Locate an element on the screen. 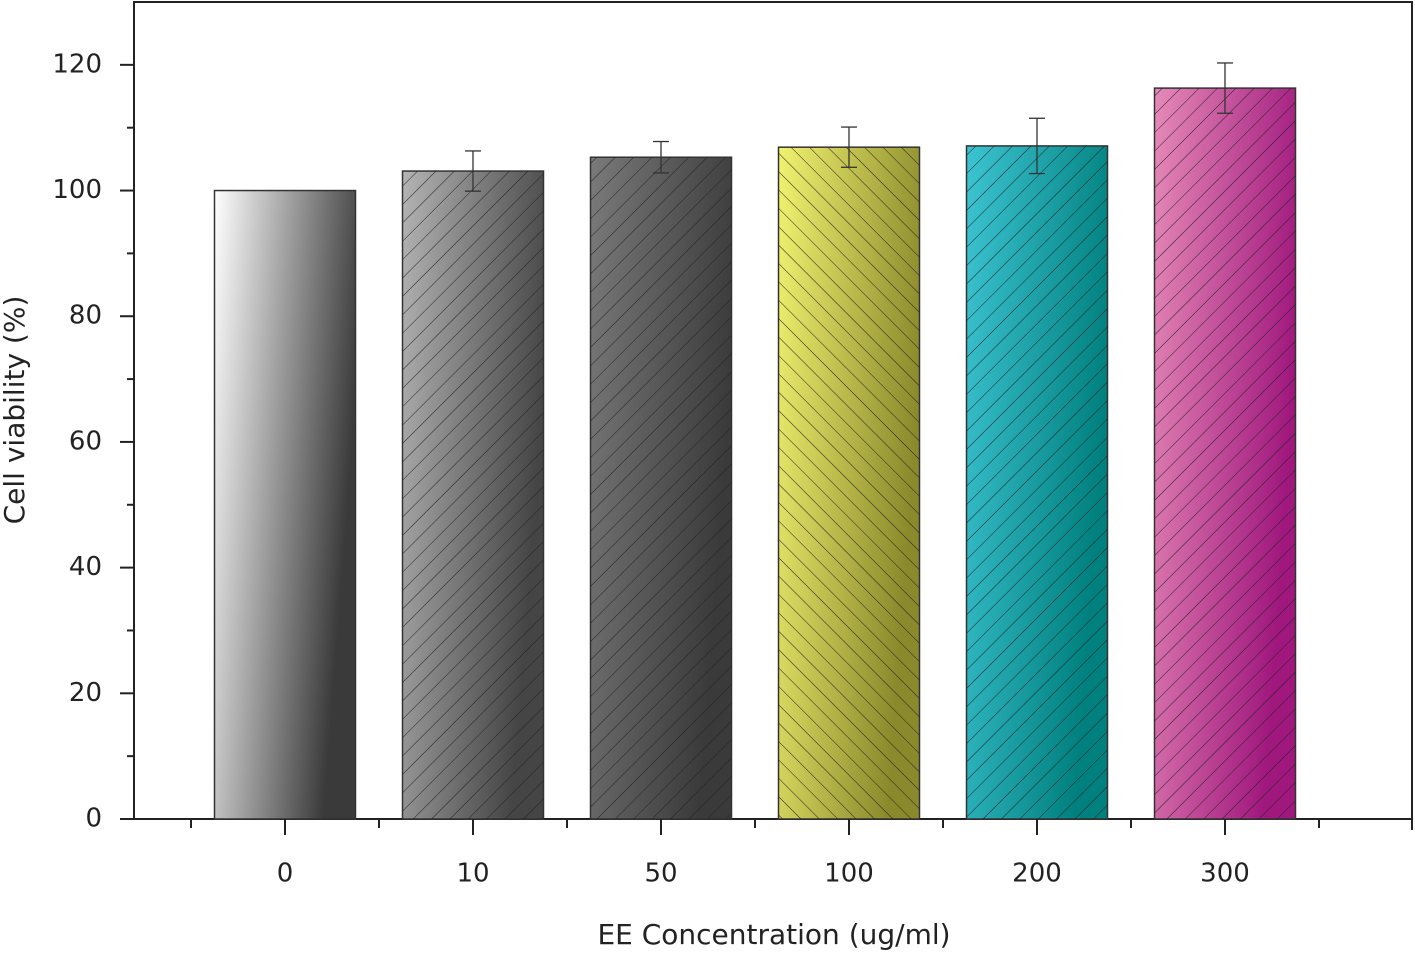  y-tick-label: 60 is located at coordinates (85, 441).